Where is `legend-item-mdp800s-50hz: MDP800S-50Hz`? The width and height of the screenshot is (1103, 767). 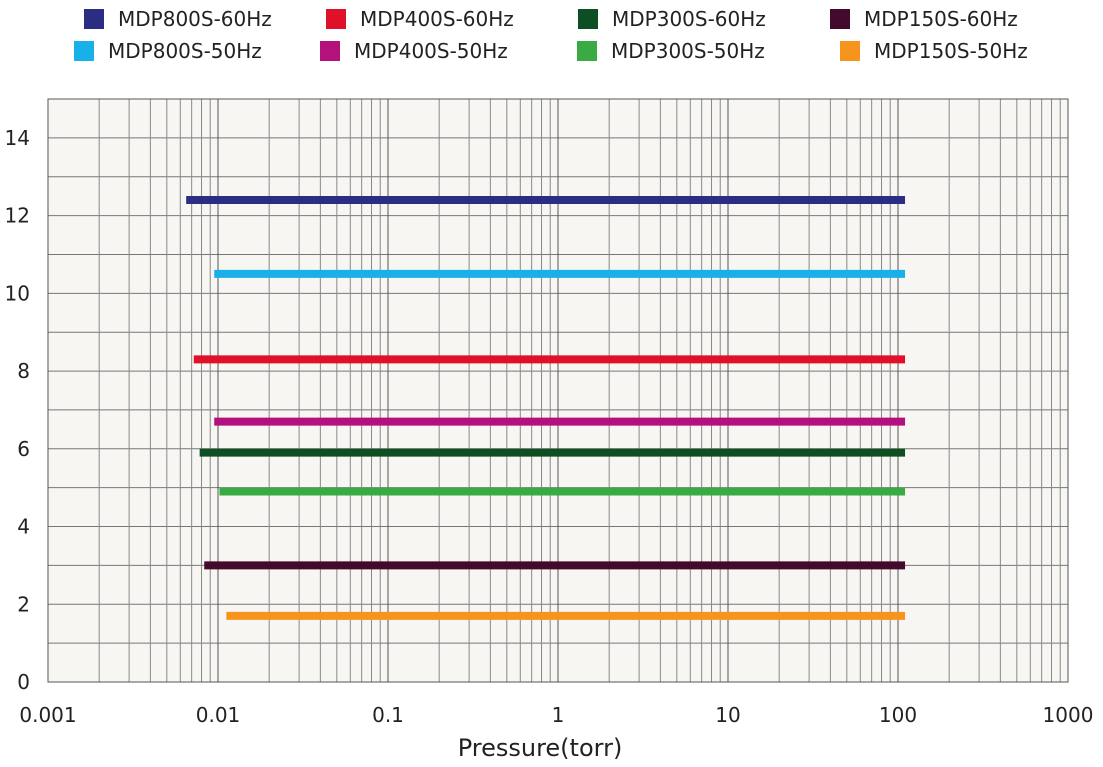 legend-item-mdp800s-50hz: MDP800S-50Hz is located at coordinates (168, 51).